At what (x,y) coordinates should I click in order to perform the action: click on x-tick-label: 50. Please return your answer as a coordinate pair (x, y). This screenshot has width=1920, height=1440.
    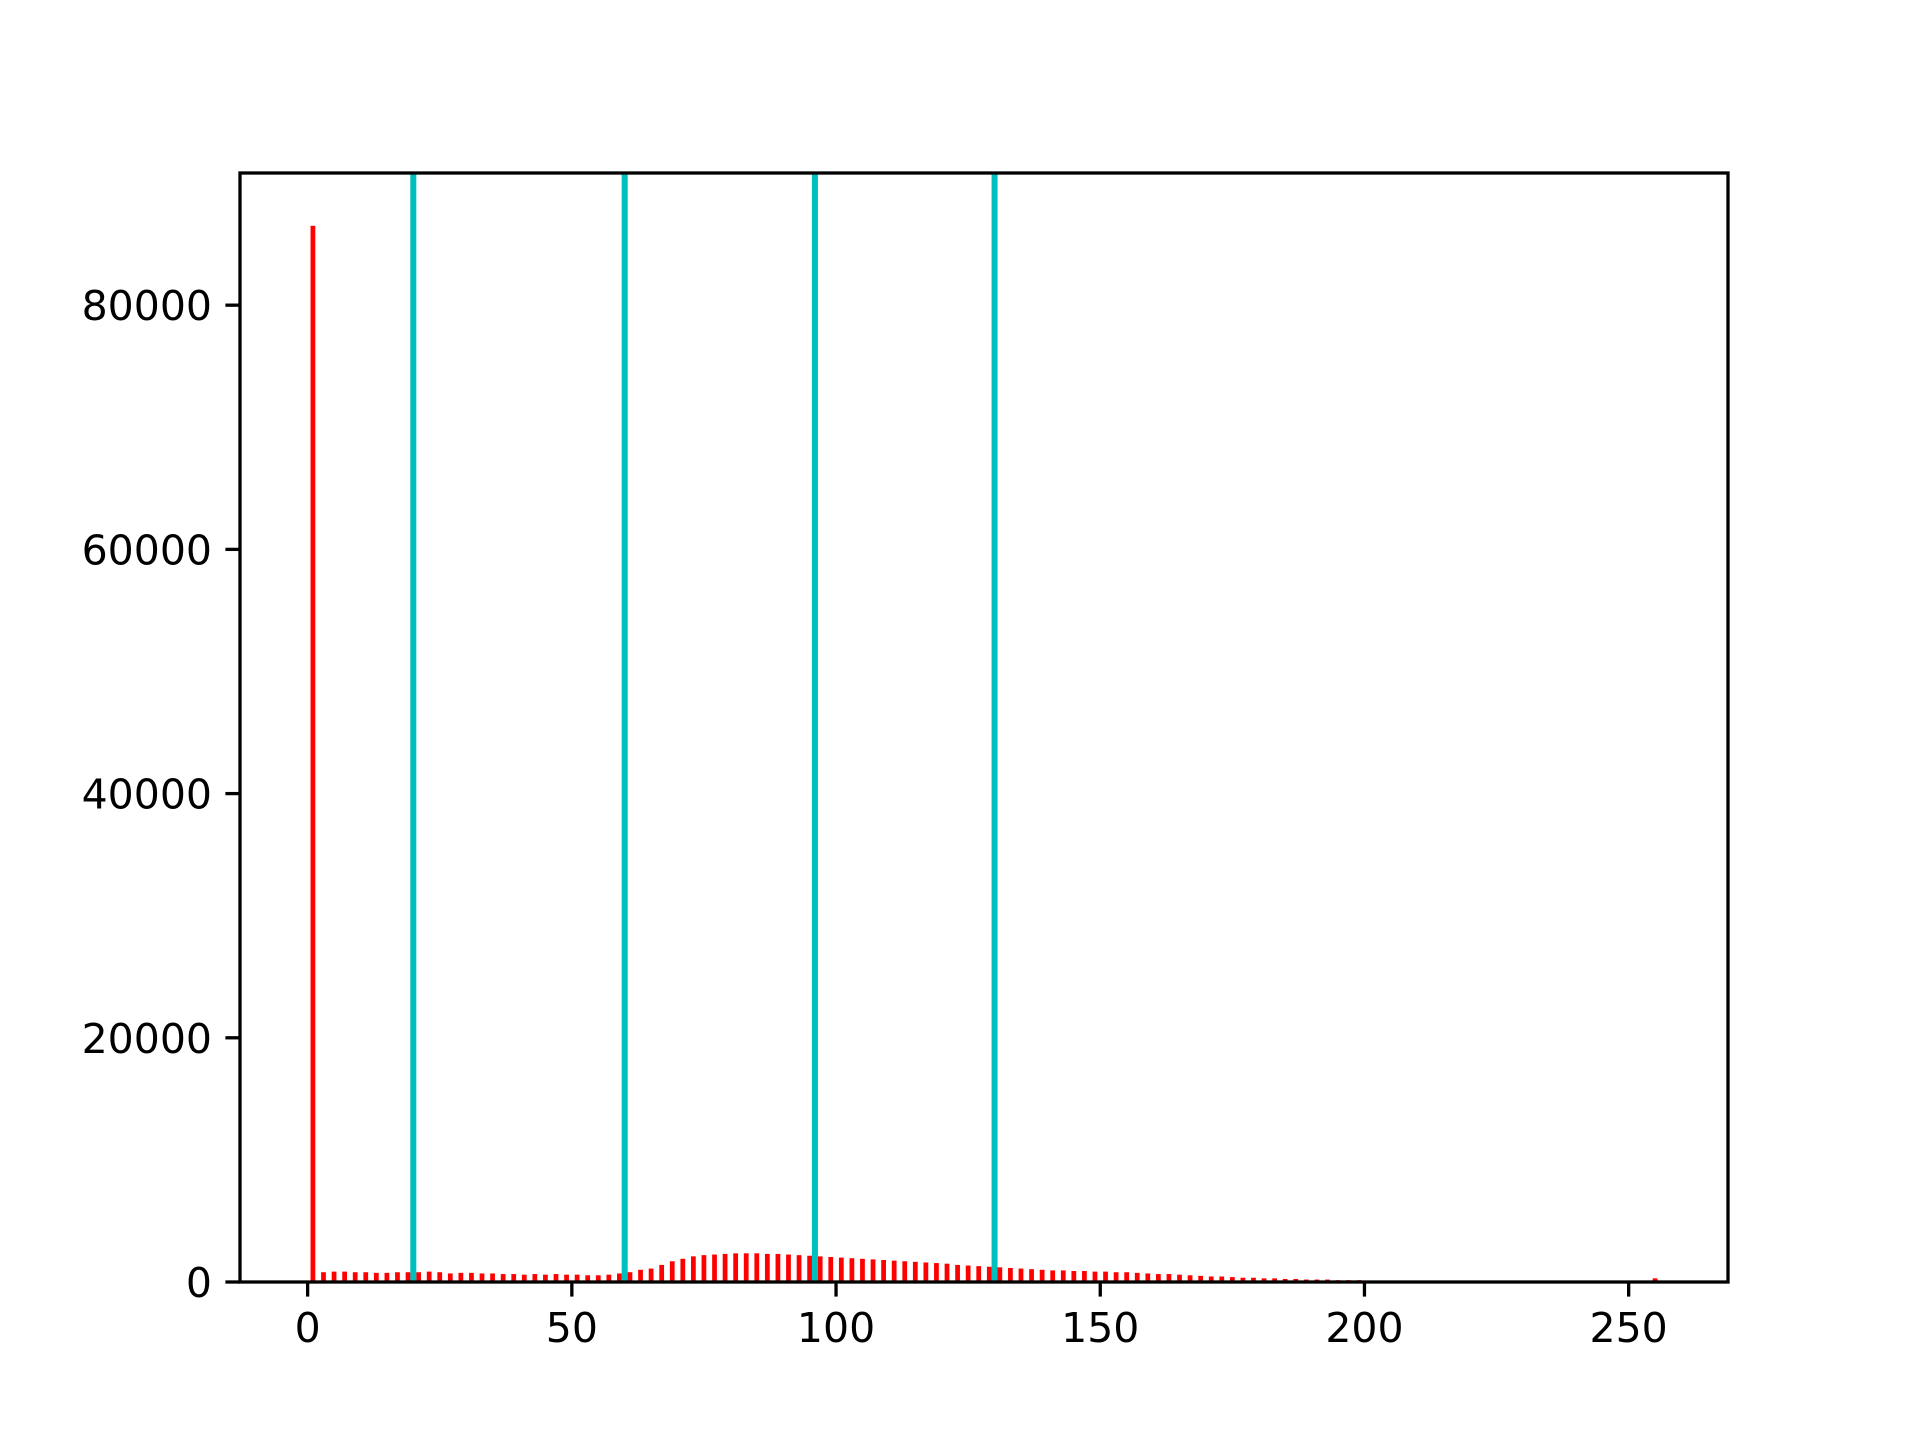
    Looking at the image, I should click on (572, 1328).